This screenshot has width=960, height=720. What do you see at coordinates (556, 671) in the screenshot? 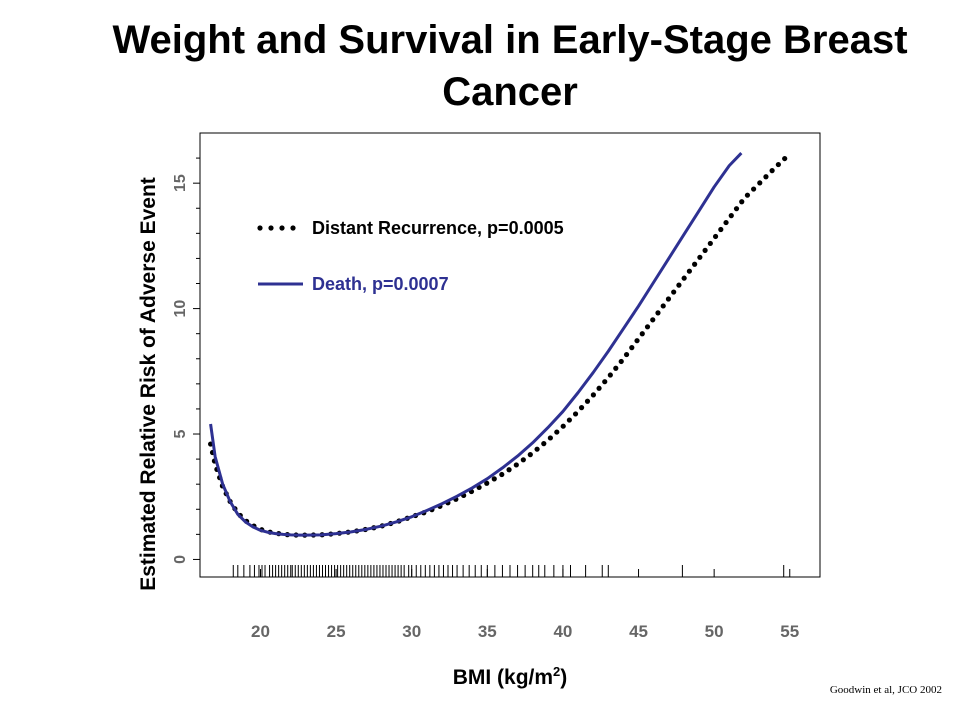
I see `x-axis-label-superscript: 2` at bounding box center [556, 671].